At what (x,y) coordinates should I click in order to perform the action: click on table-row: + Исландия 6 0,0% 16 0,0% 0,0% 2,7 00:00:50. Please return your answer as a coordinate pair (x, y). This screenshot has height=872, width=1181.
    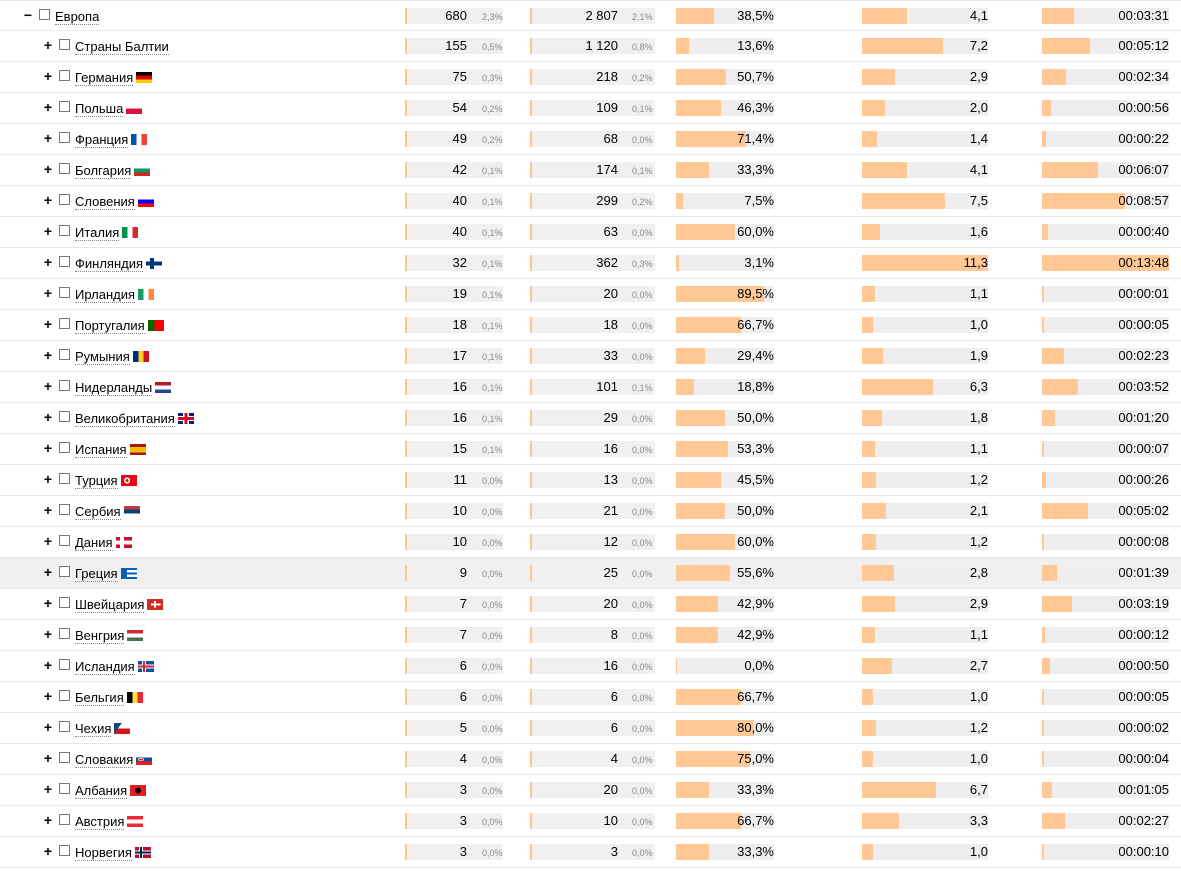
    Looking at the image, I should click on (590, 666).